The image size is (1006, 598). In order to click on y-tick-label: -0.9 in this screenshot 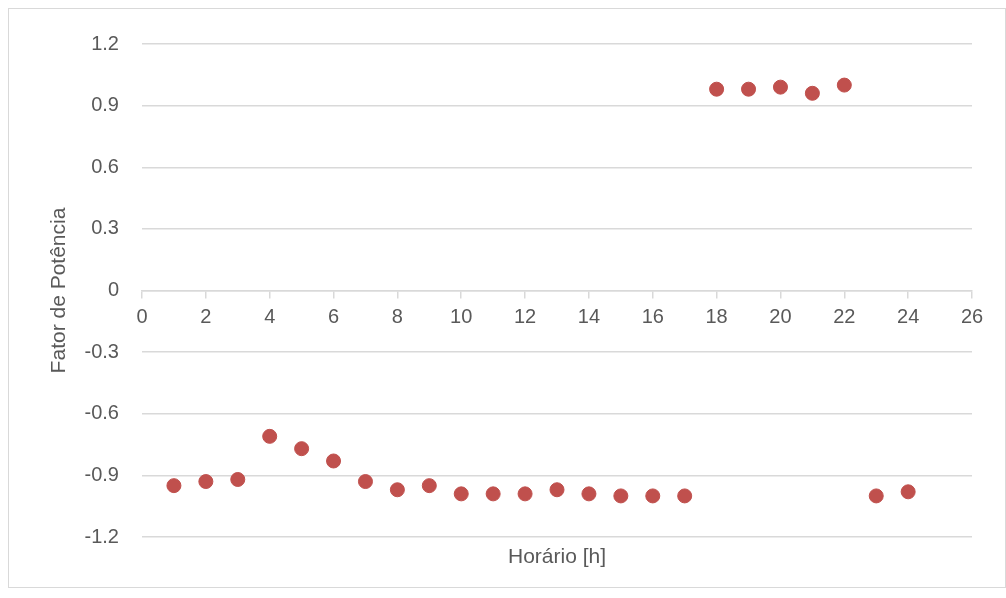, I will do `click(101, 473)`.